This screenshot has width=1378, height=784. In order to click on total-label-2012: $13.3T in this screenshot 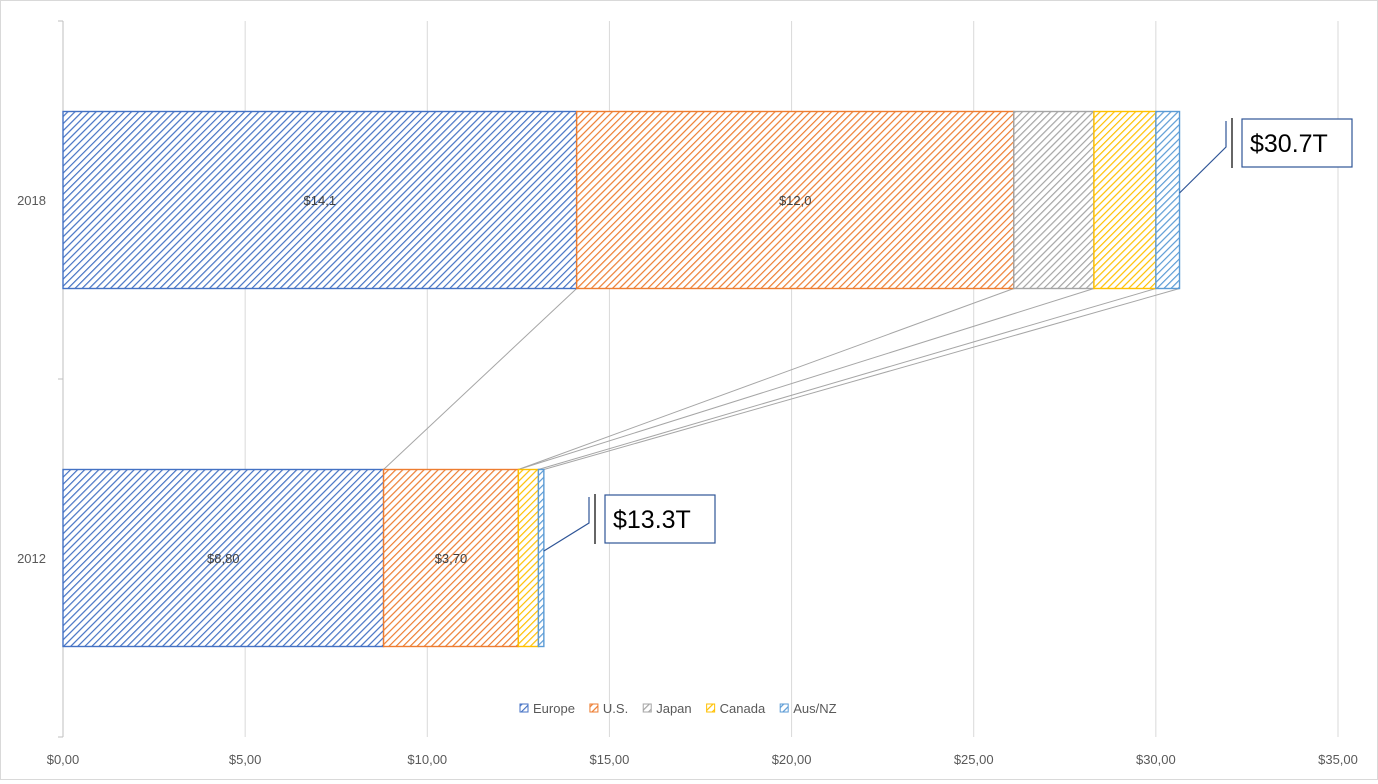, I will do `click(652, 520)`.